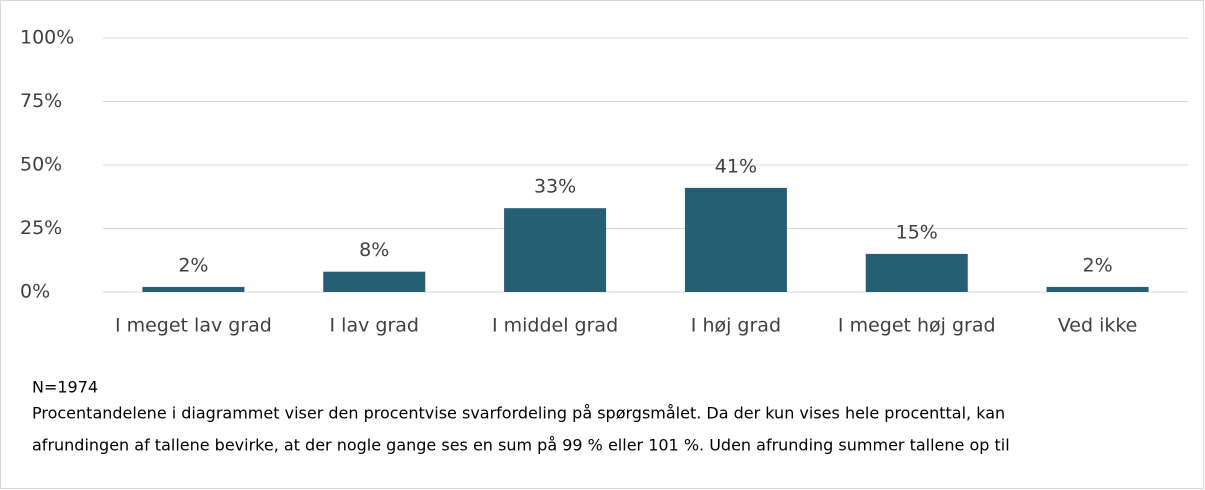 This screenshot has width=1205, height=490. Describe the element at coordinates (193, 326) in the screenshot. I see `x-tick-label: I meget lav grad` at that location.